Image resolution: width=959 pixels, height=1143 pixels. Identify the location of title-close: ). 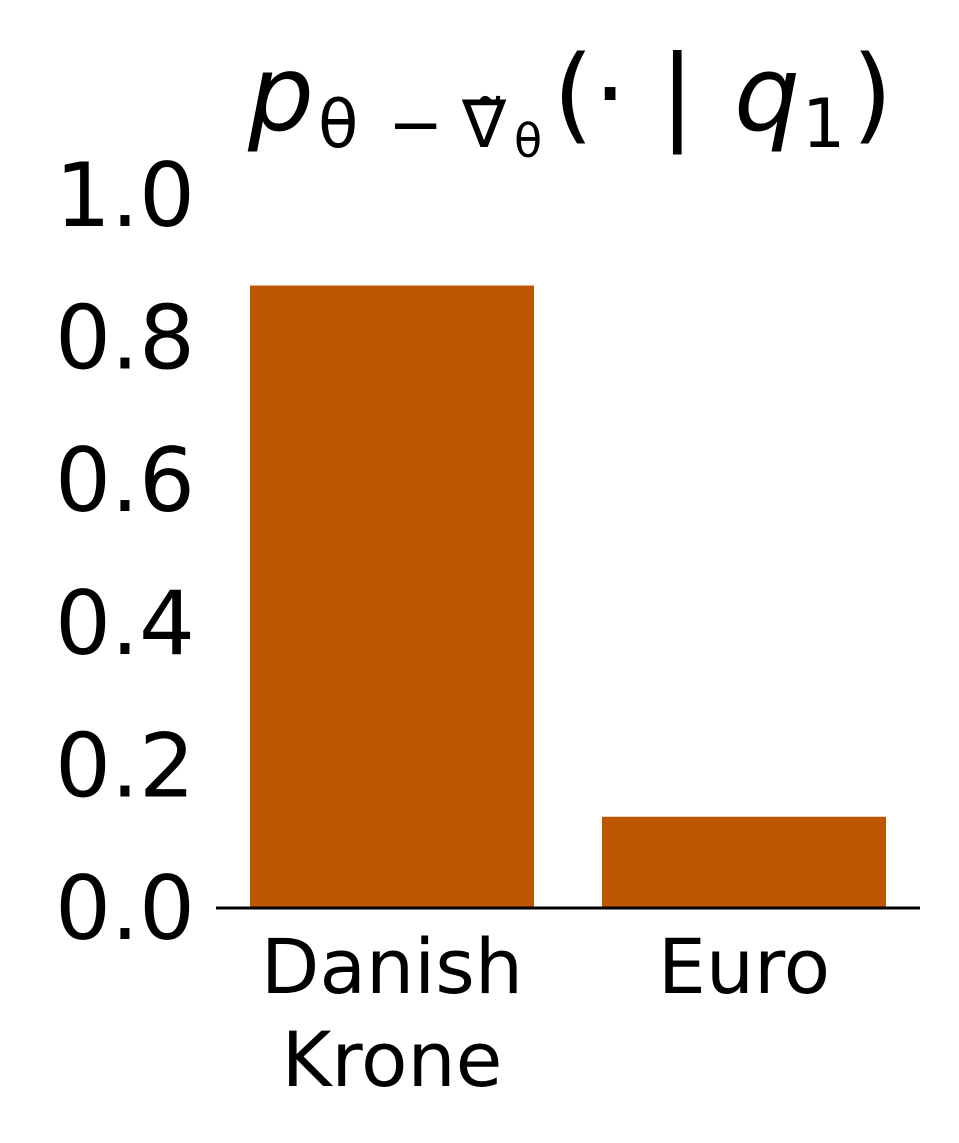
(872, 94).